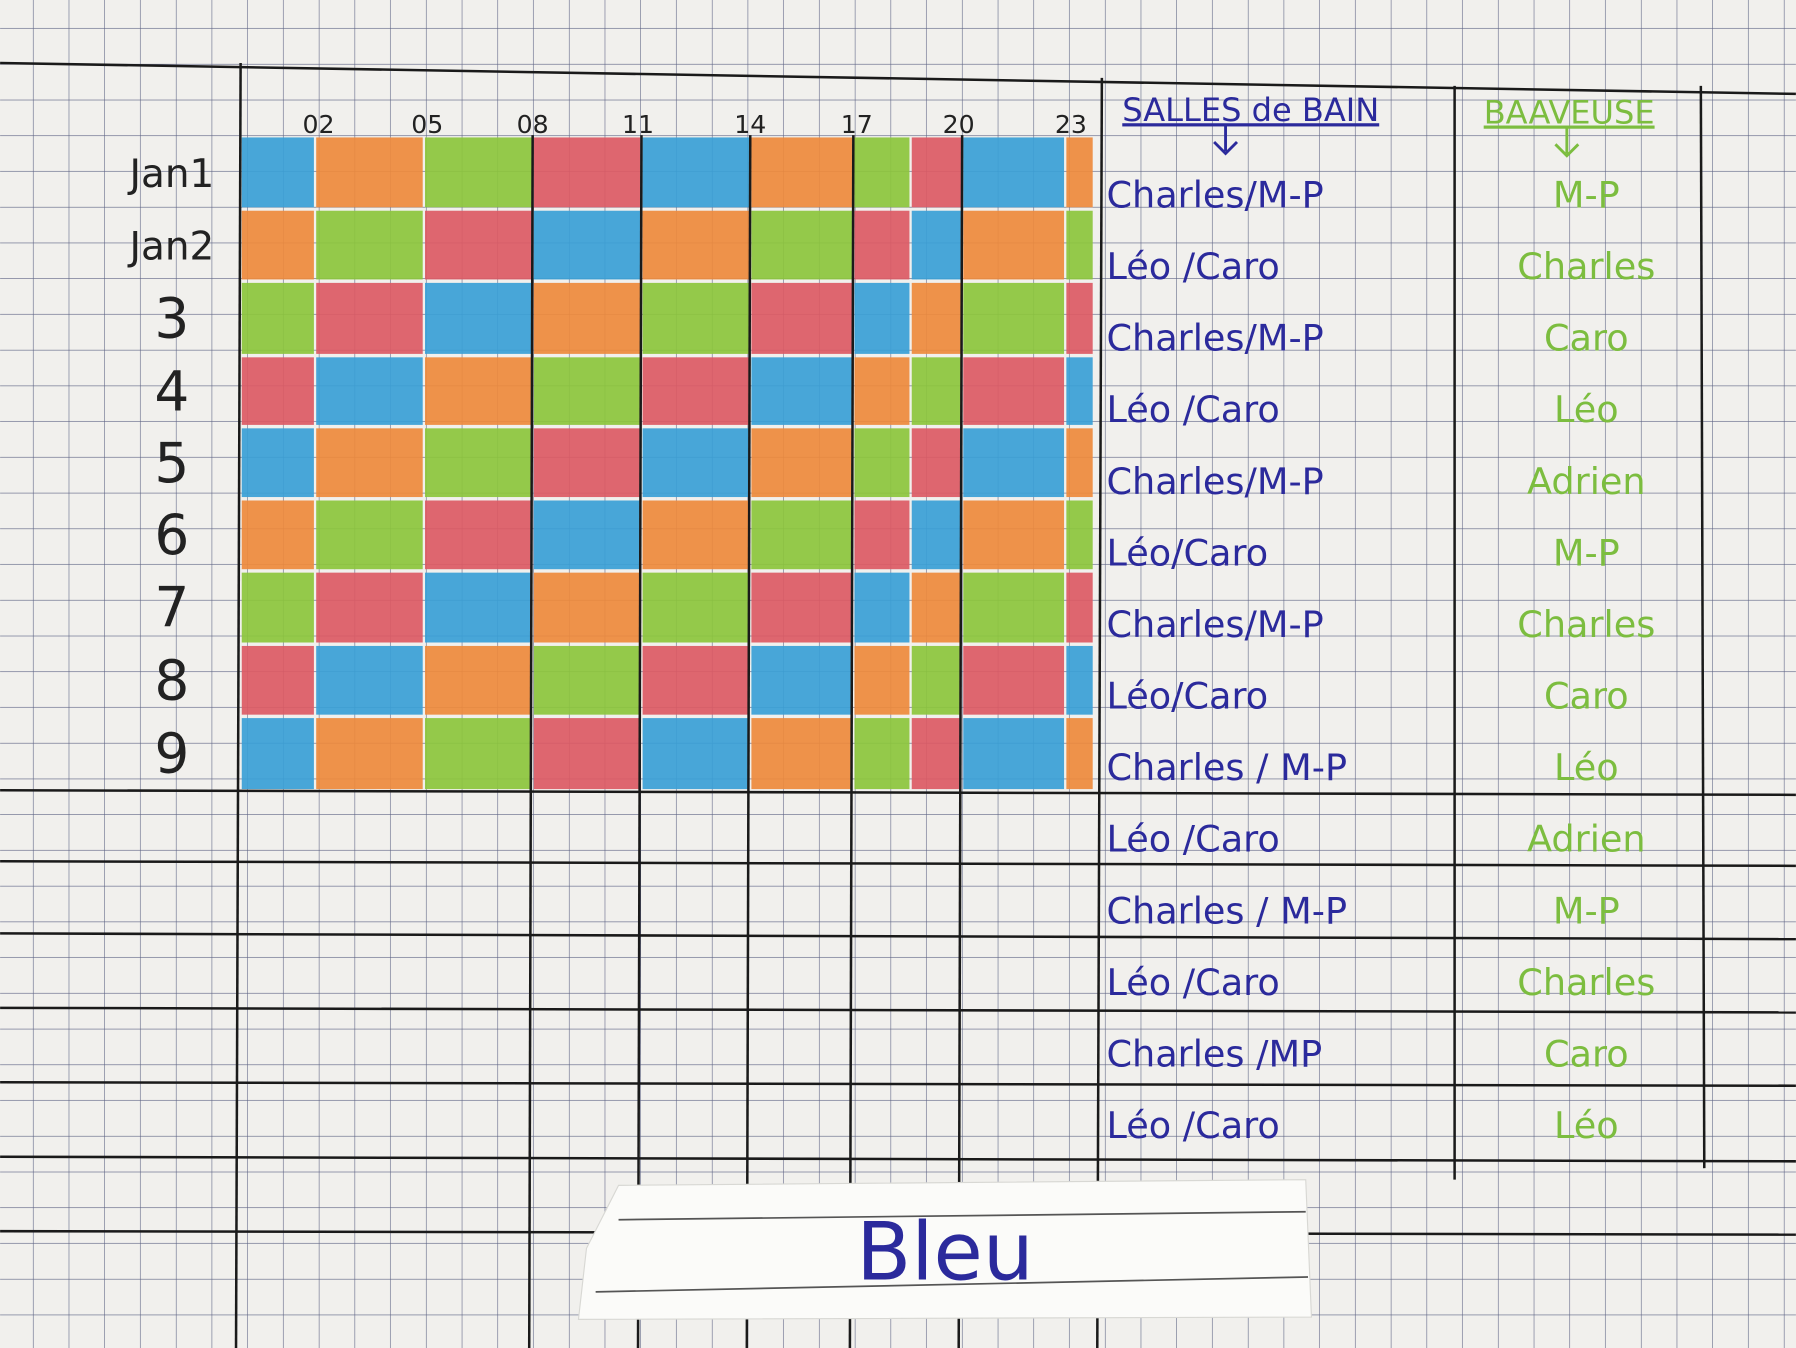  Describe the element at coordinates (171, 247) in the screenshot. I see `day-label: Jan2` at that location.